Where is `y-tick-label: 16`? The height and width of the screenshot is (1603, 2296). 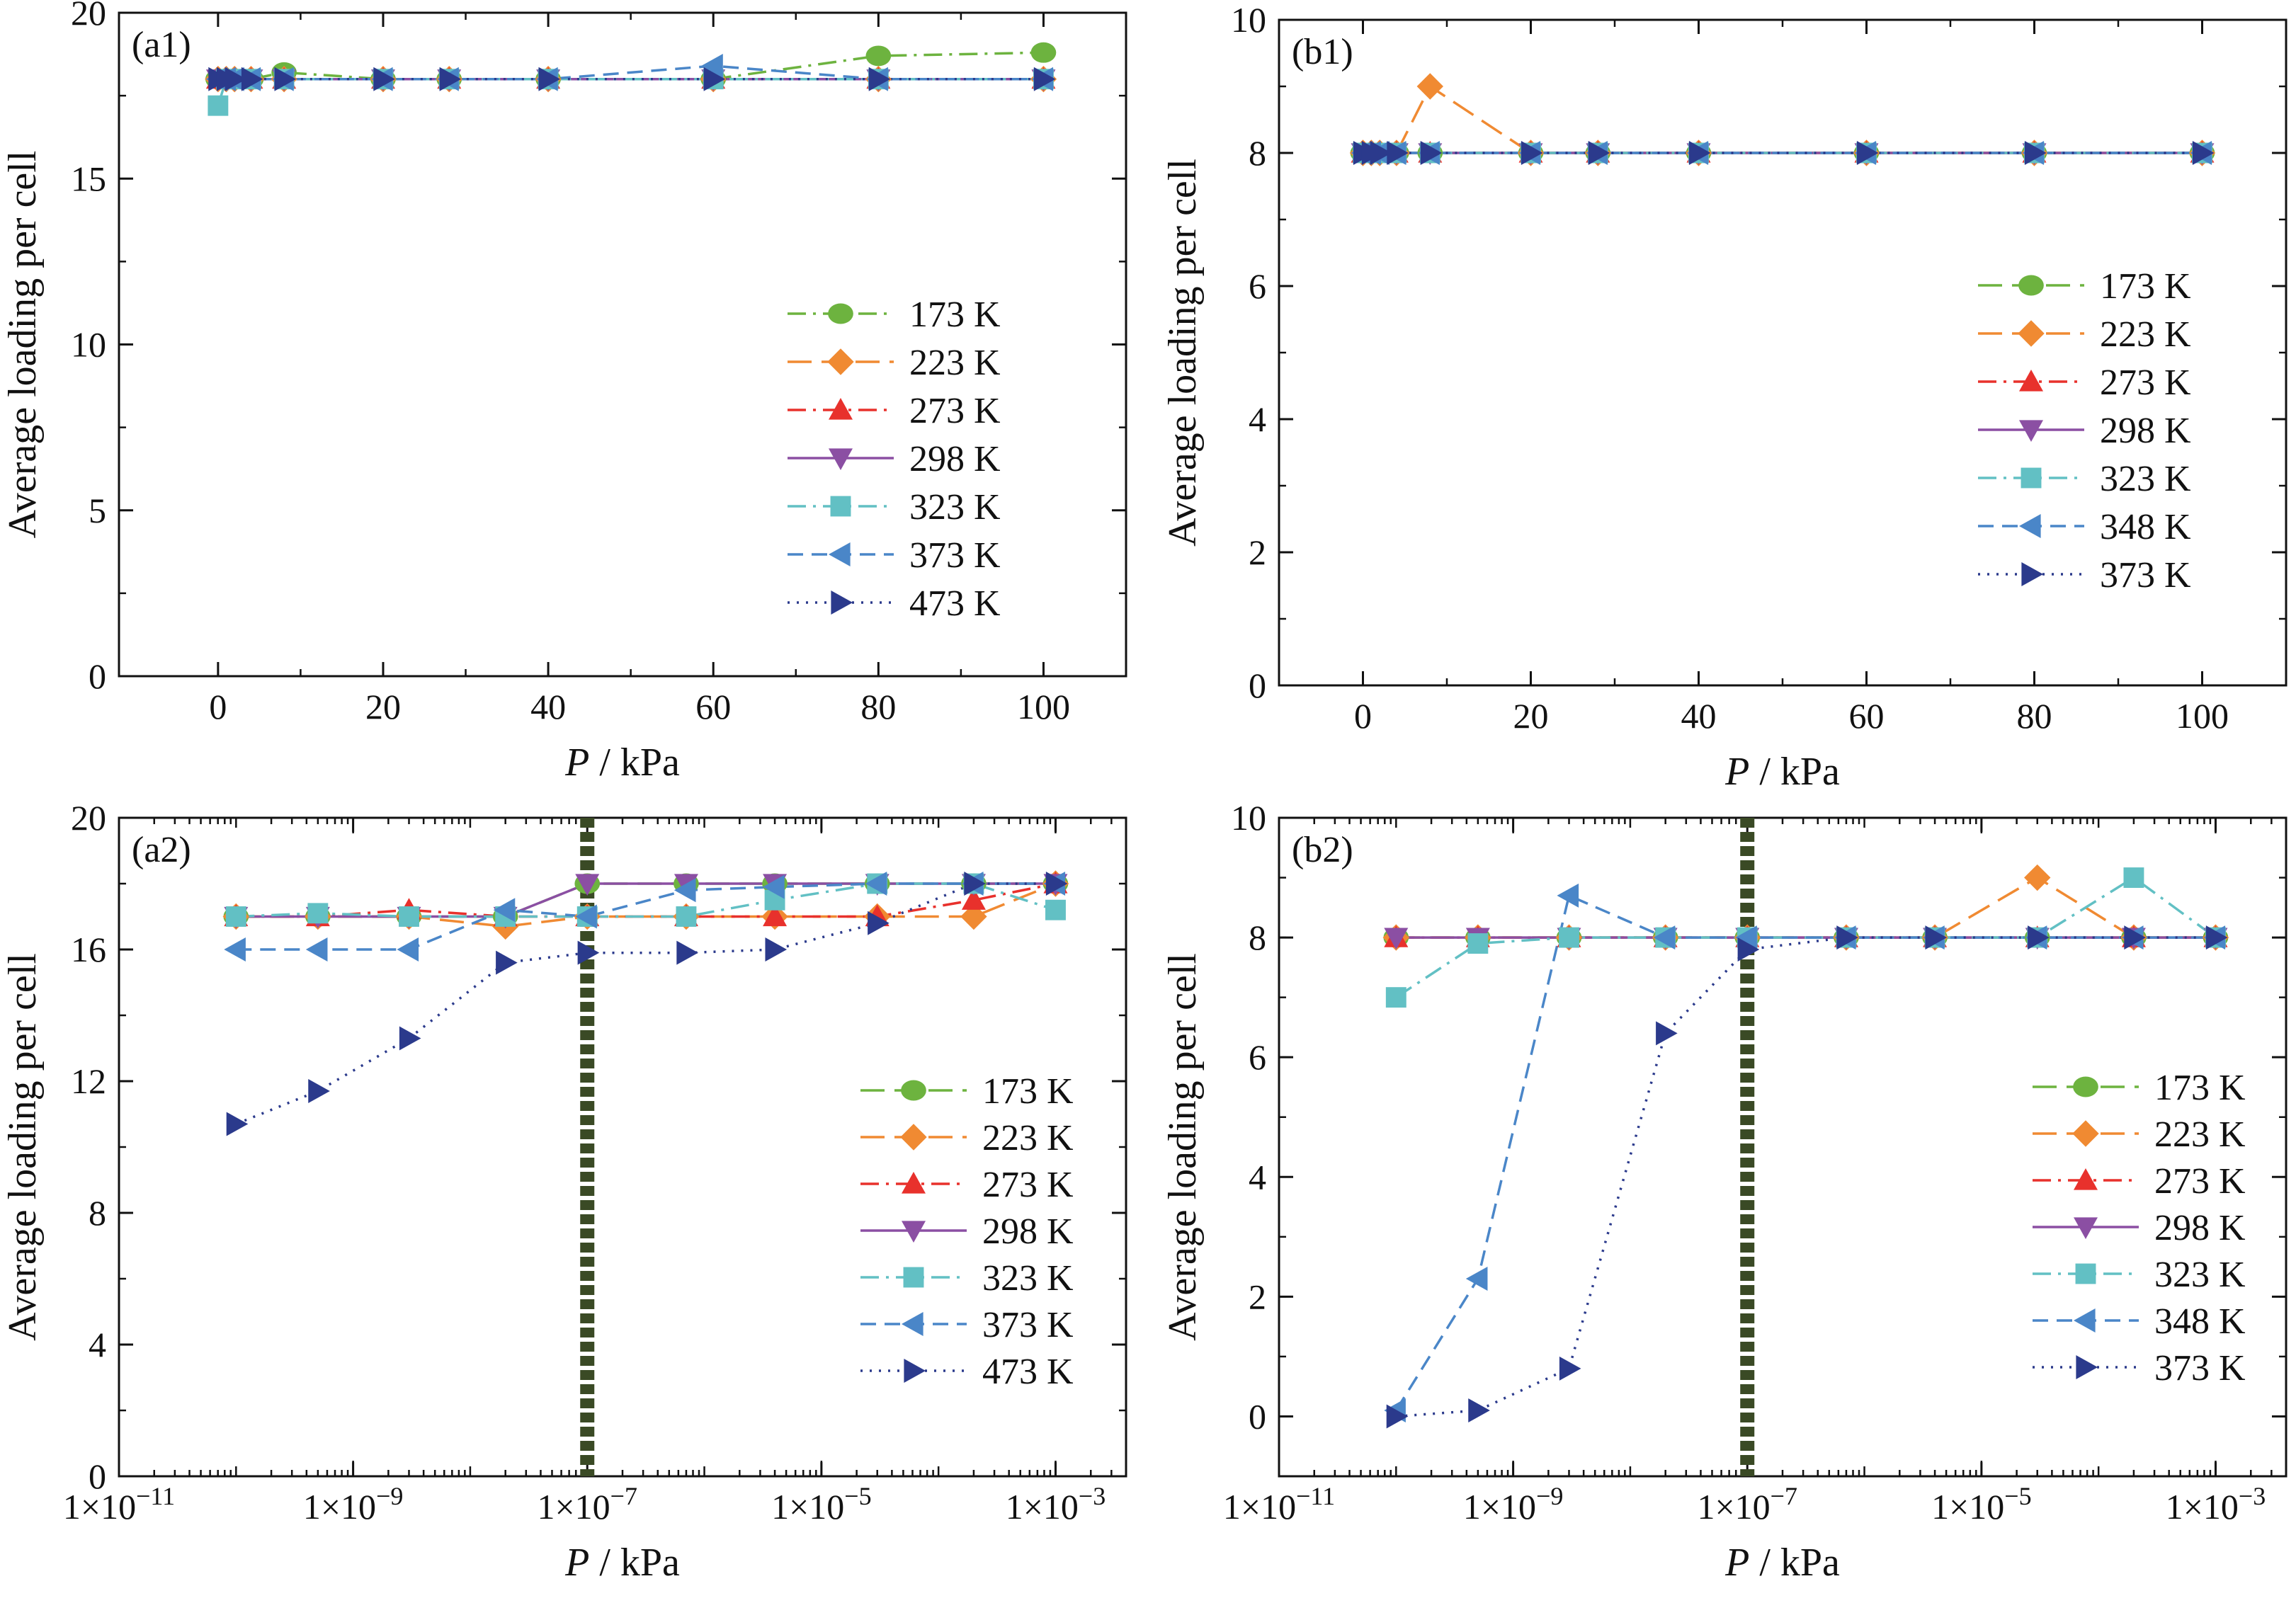
y-tick-label: 16 is located at coordinates (88, 950).